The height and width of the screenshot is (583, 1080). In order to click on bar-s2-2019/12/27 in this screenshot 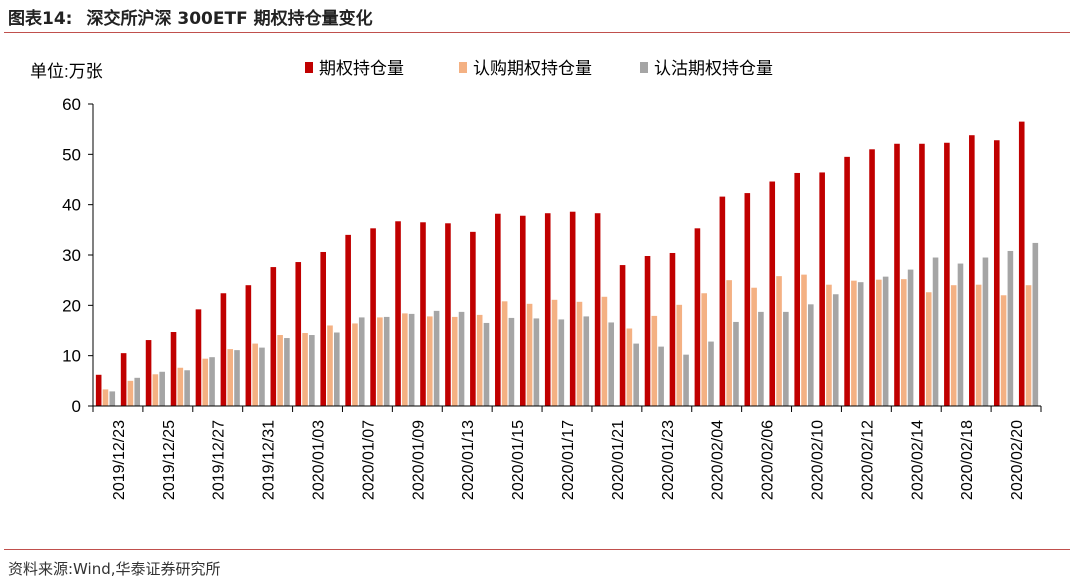, I will do `click(205, 382)`.